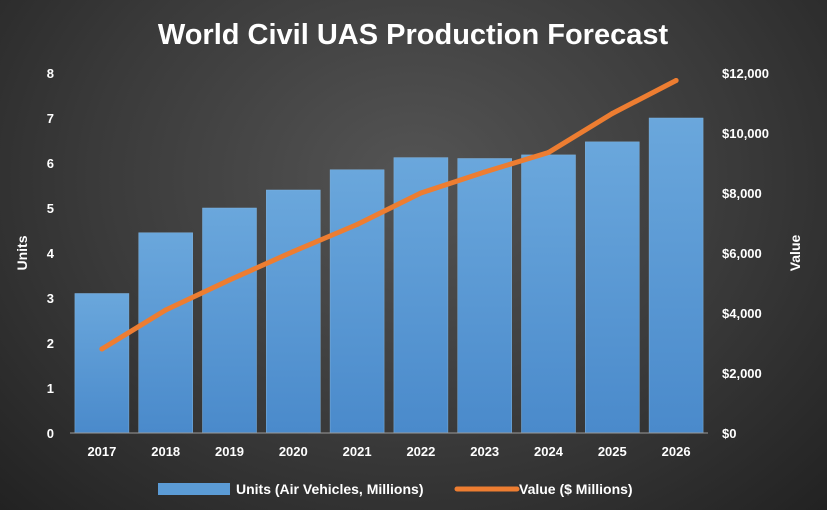 The height and width of the screenshot is (510, 827). What do you see at coordinates (22, 252) in the screenshot?
I see `left-axis-title: Units` at bounding box center [22, 252].